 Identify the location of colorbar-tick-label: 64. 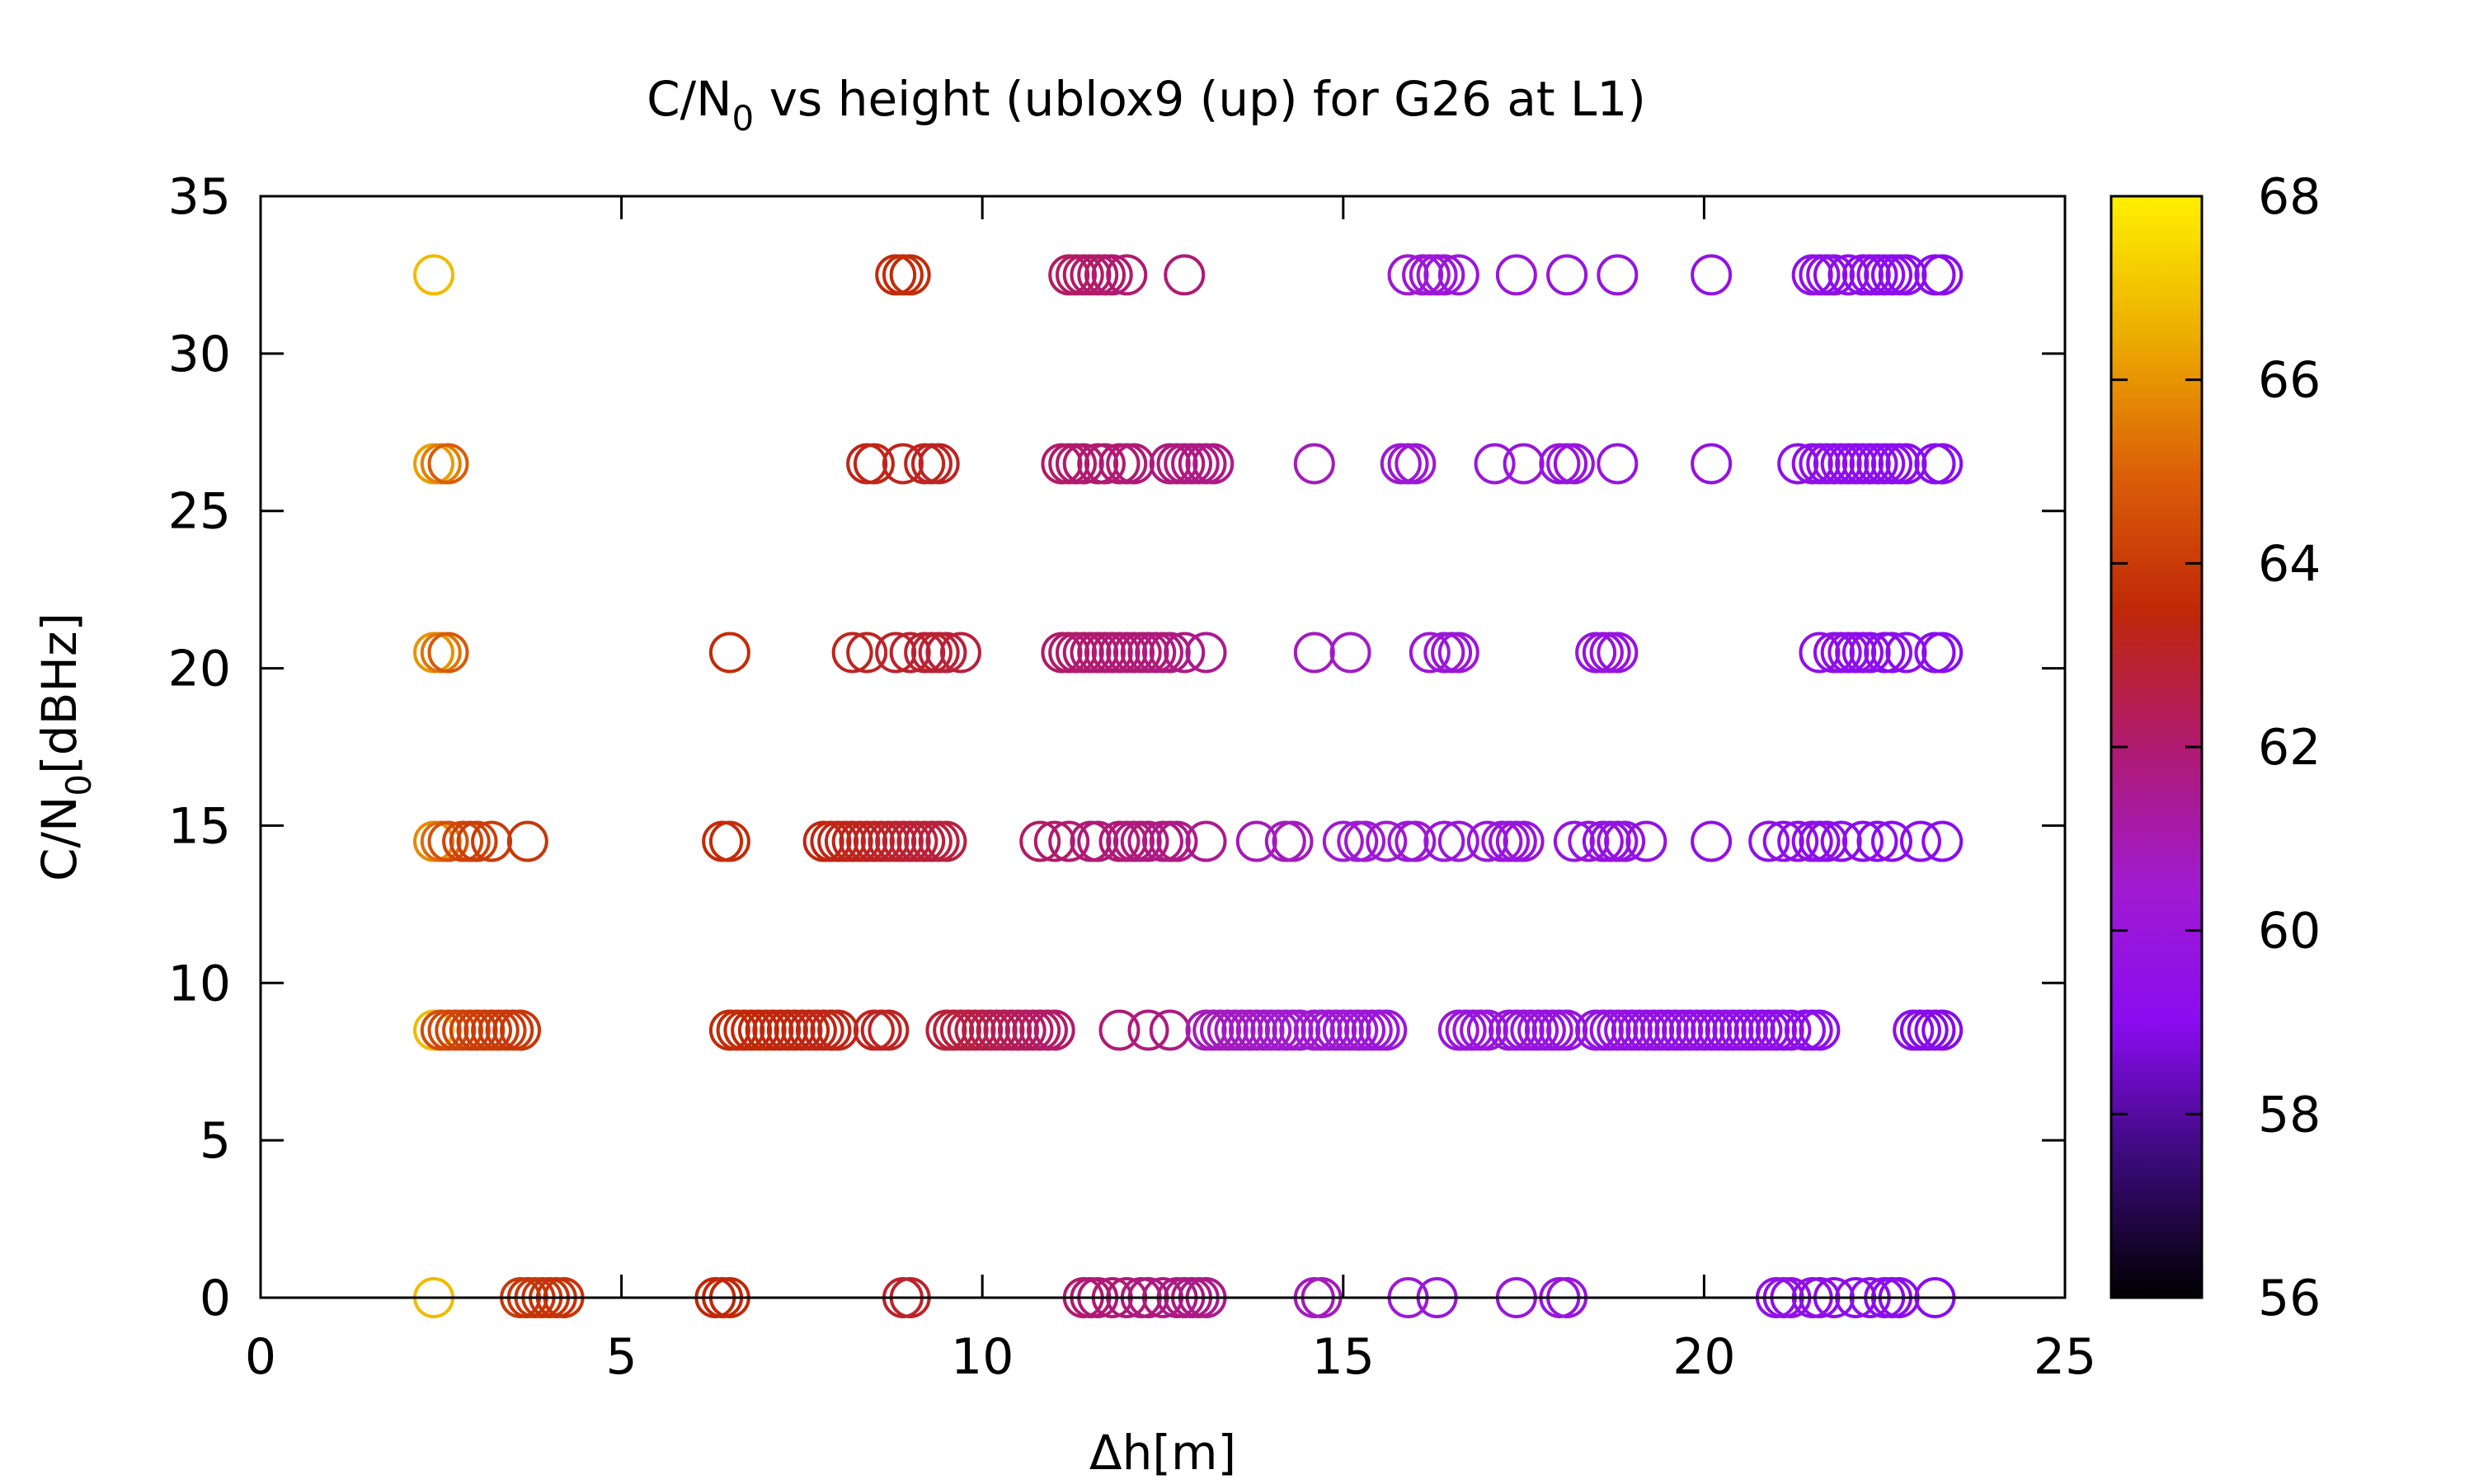
(2289, 564).